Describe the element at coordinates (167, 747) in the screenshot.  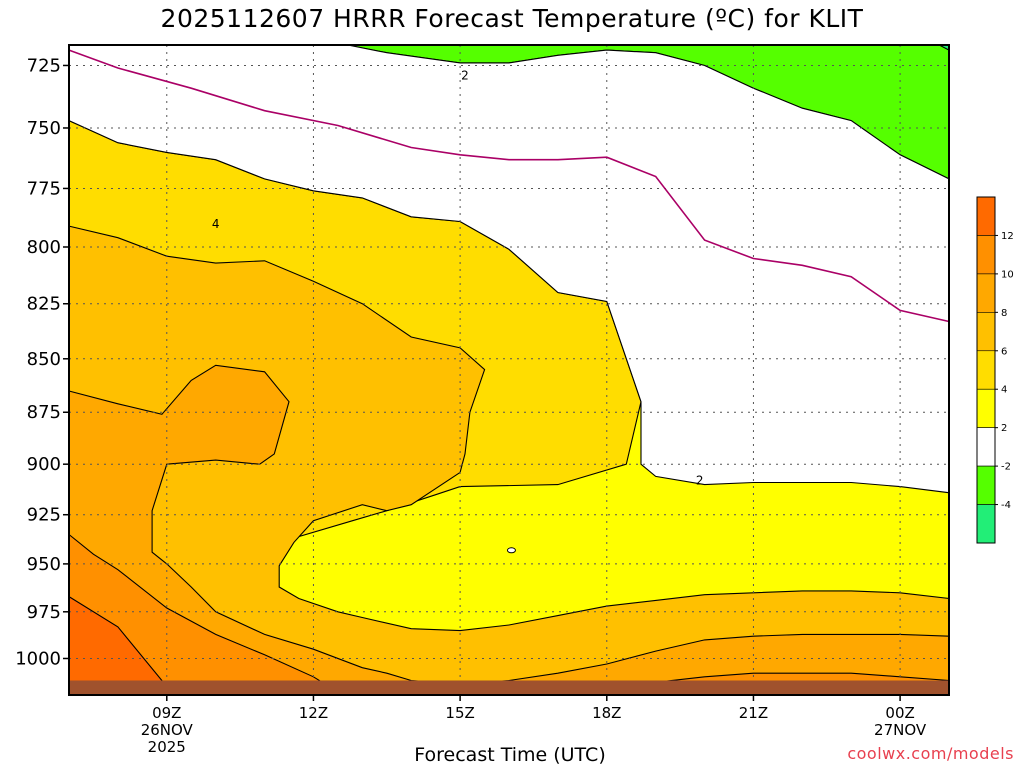
I see `x-tick-label: 2025` at that location.